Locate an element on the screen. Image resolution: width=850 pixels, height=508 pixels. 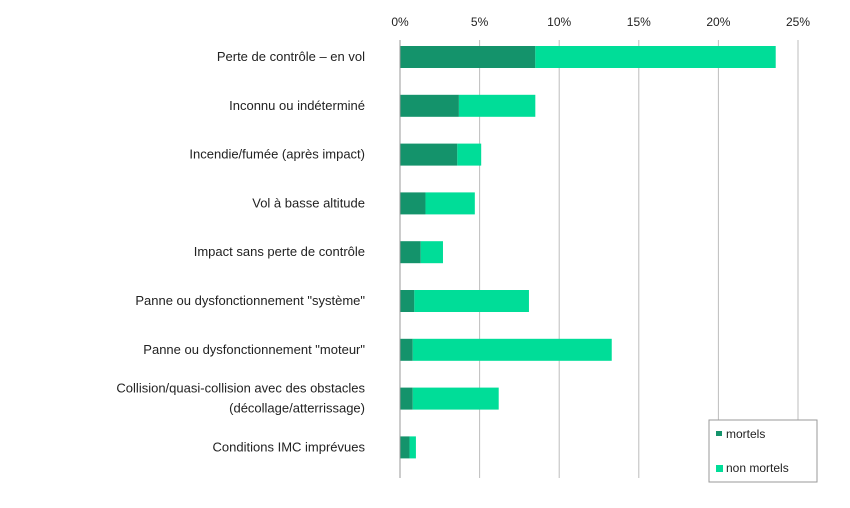
x-tick-label: 20% is located at coordinates (718, 22).